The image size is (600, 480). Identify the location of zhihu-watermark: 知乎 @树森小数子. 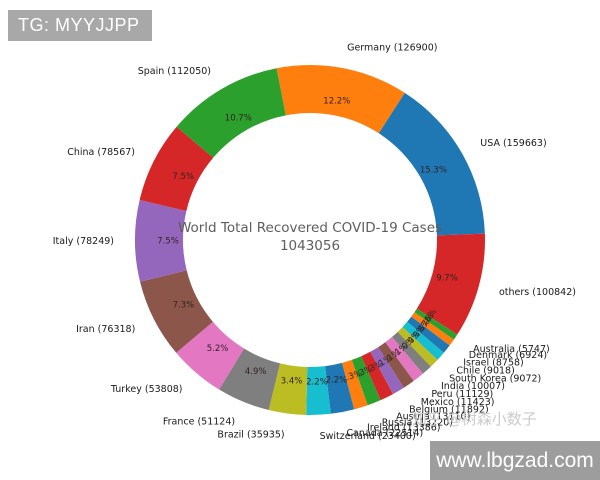
(502, 418).